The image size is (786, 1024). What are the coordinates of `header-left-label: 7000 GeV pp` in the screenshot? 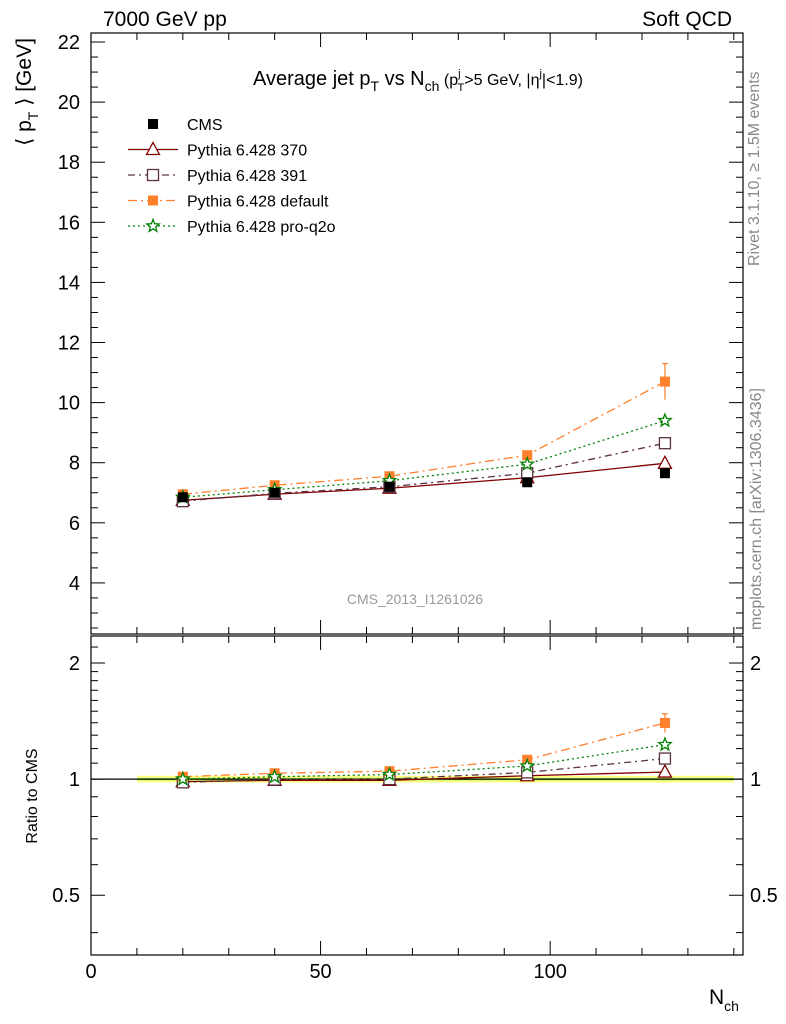 It's located at (165, 19).